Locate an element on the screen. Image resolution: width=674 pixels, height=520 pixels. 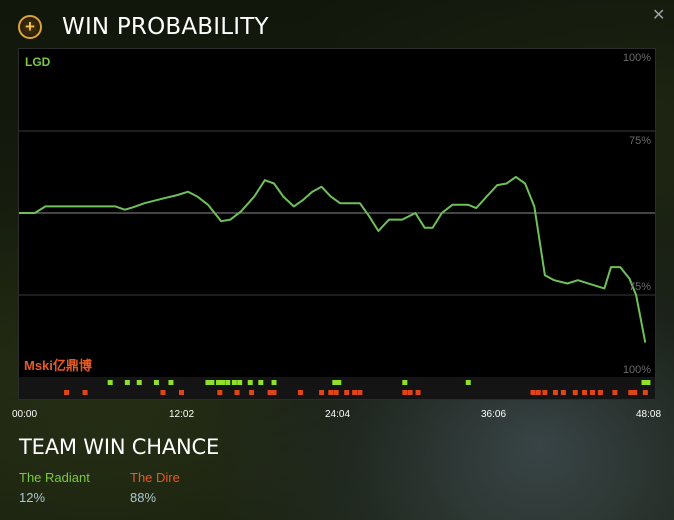
radiant-win-pct: 12% is located at coordinates (32, 497).